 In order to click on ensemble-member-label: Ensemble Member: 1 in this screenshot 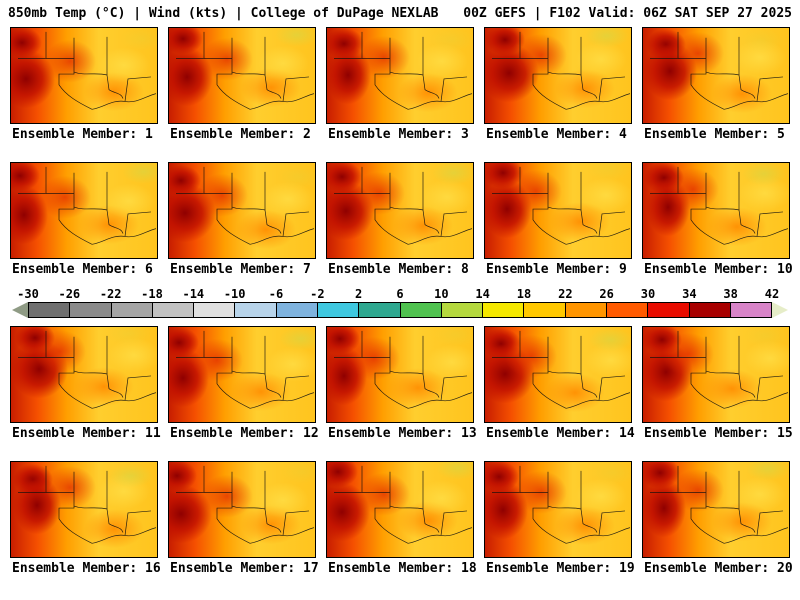, I will do `click(82, 134)`.